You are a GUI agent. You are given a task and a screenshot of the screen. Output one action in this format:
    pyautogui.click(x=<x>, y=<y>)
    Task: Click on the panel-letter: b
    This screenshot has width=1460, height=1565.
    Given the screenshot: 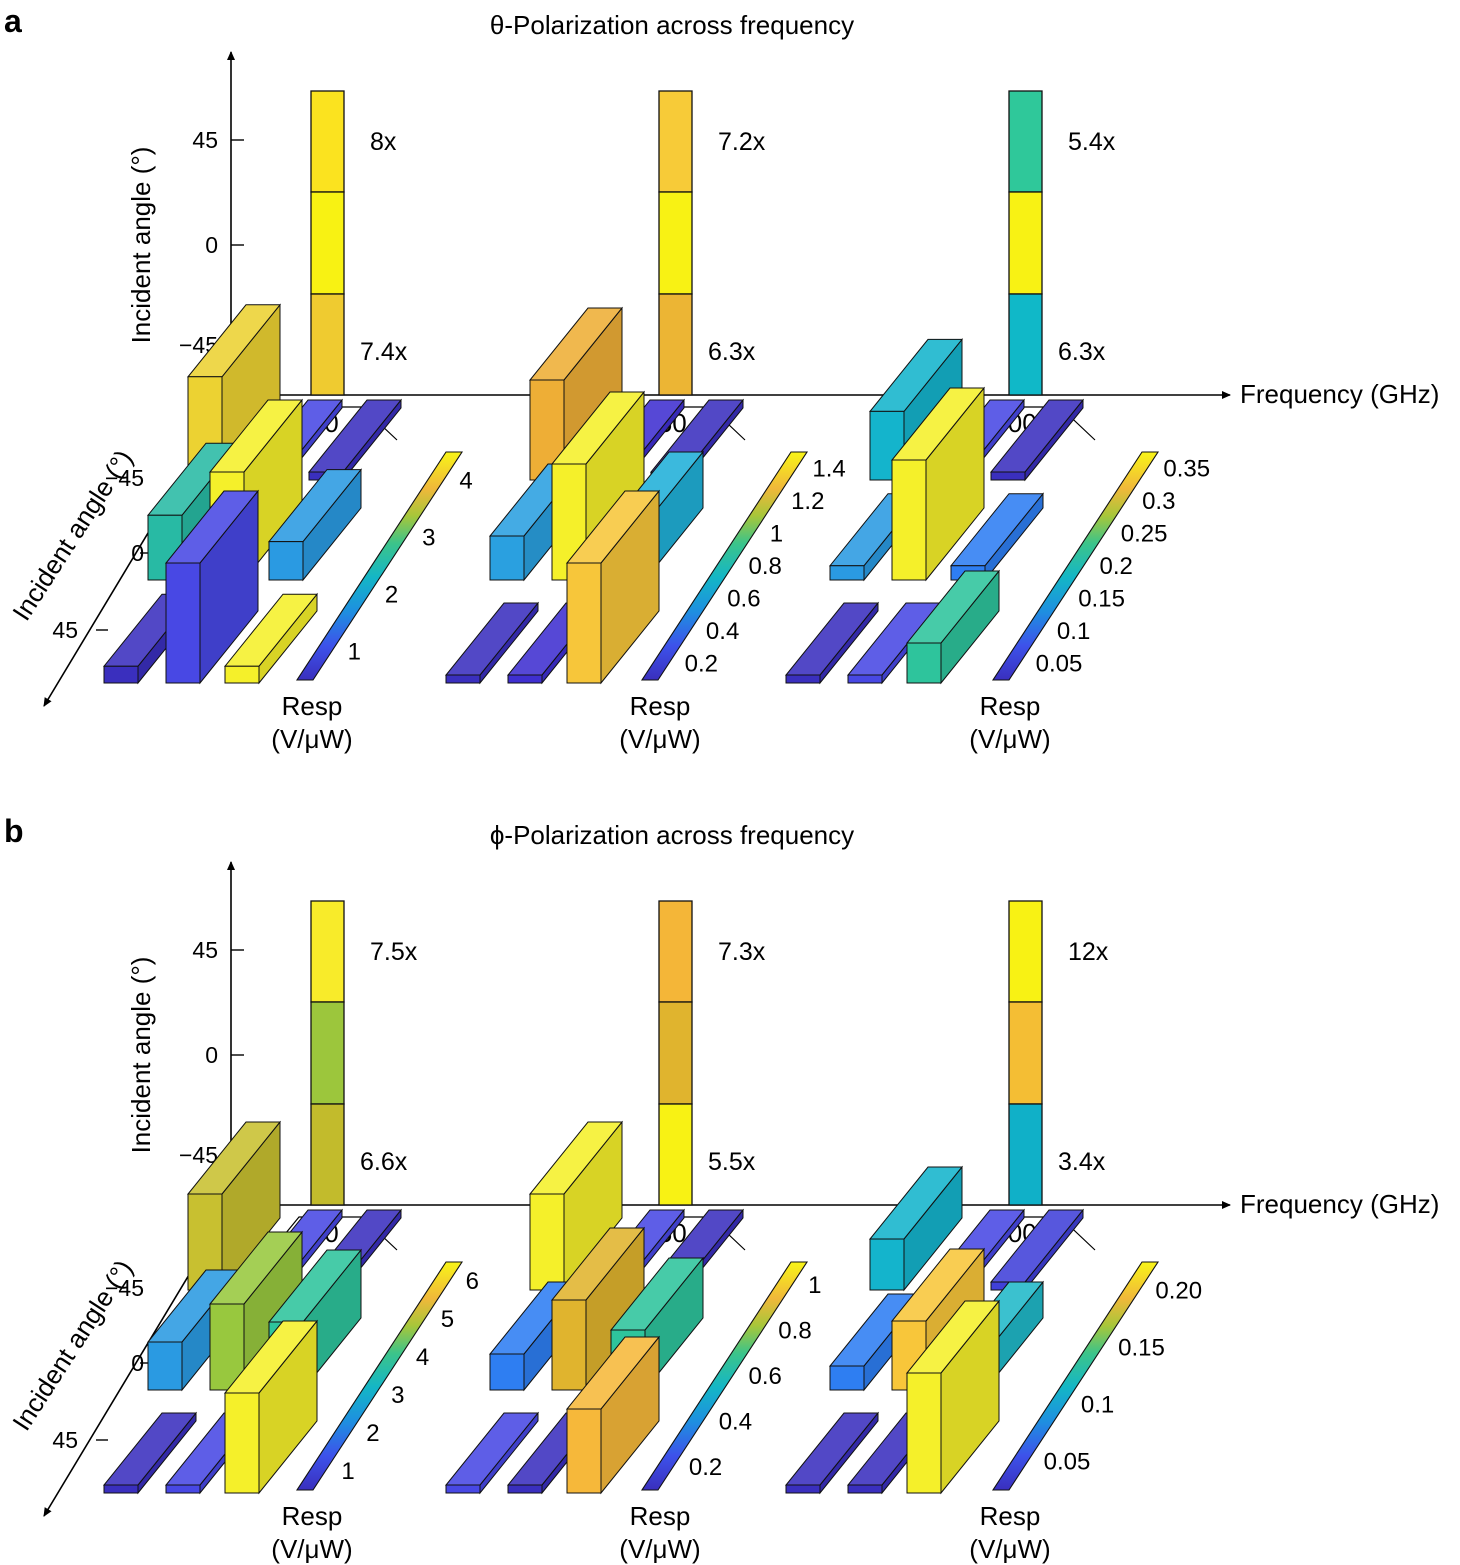 What is the action you would take?
    pyautogui.click(x=14, y=831)
    